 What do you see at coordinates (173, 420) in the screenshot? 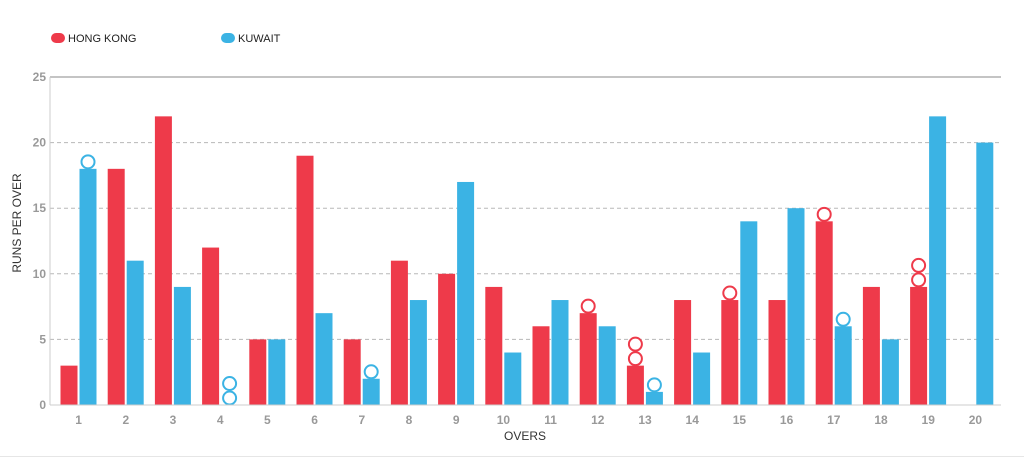
I see `x-tick-label: 3` at bounding box center [173, 420].